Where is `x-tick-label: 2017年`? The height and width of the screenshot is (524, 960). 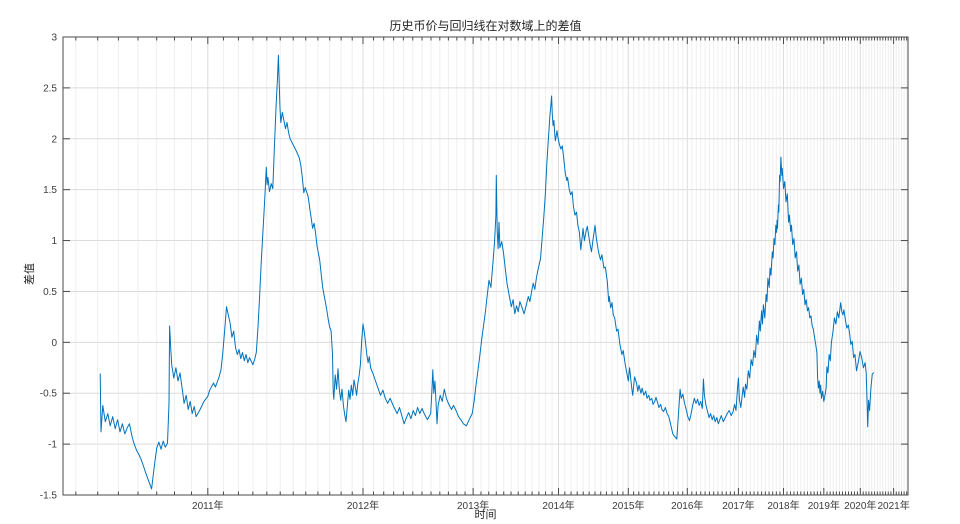 x-tick-label: 2017年 is located at coordinates (738, 505).